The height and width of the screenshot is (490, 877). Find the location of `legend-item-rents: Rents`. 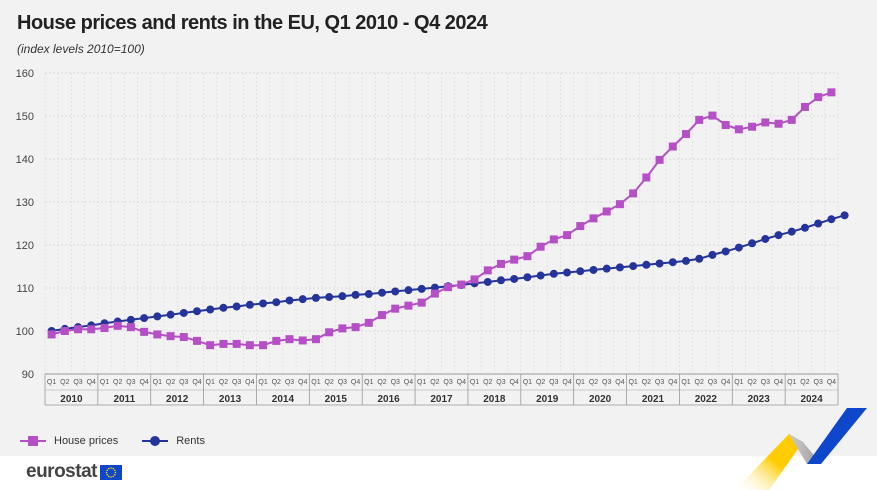

legend-item-rents: Rents is located at coordinates (173, 441).